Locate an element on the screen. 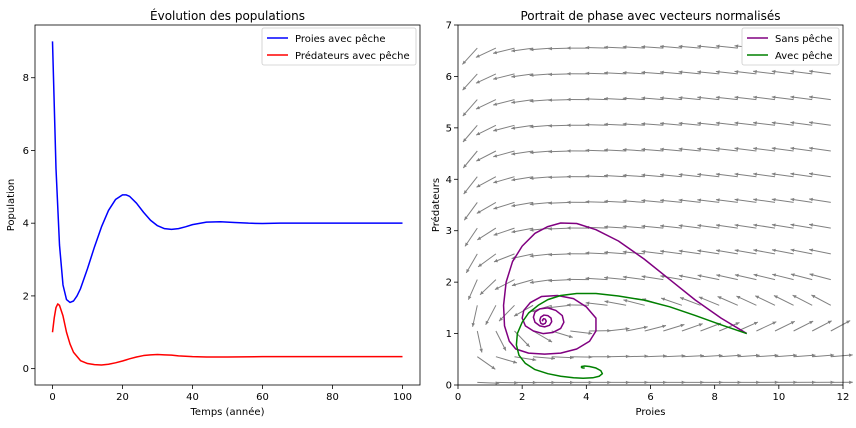 The width and height of the screenshot is (856, 428). right-x-tick-label-2: 4 is located at coordinates (586, 397).